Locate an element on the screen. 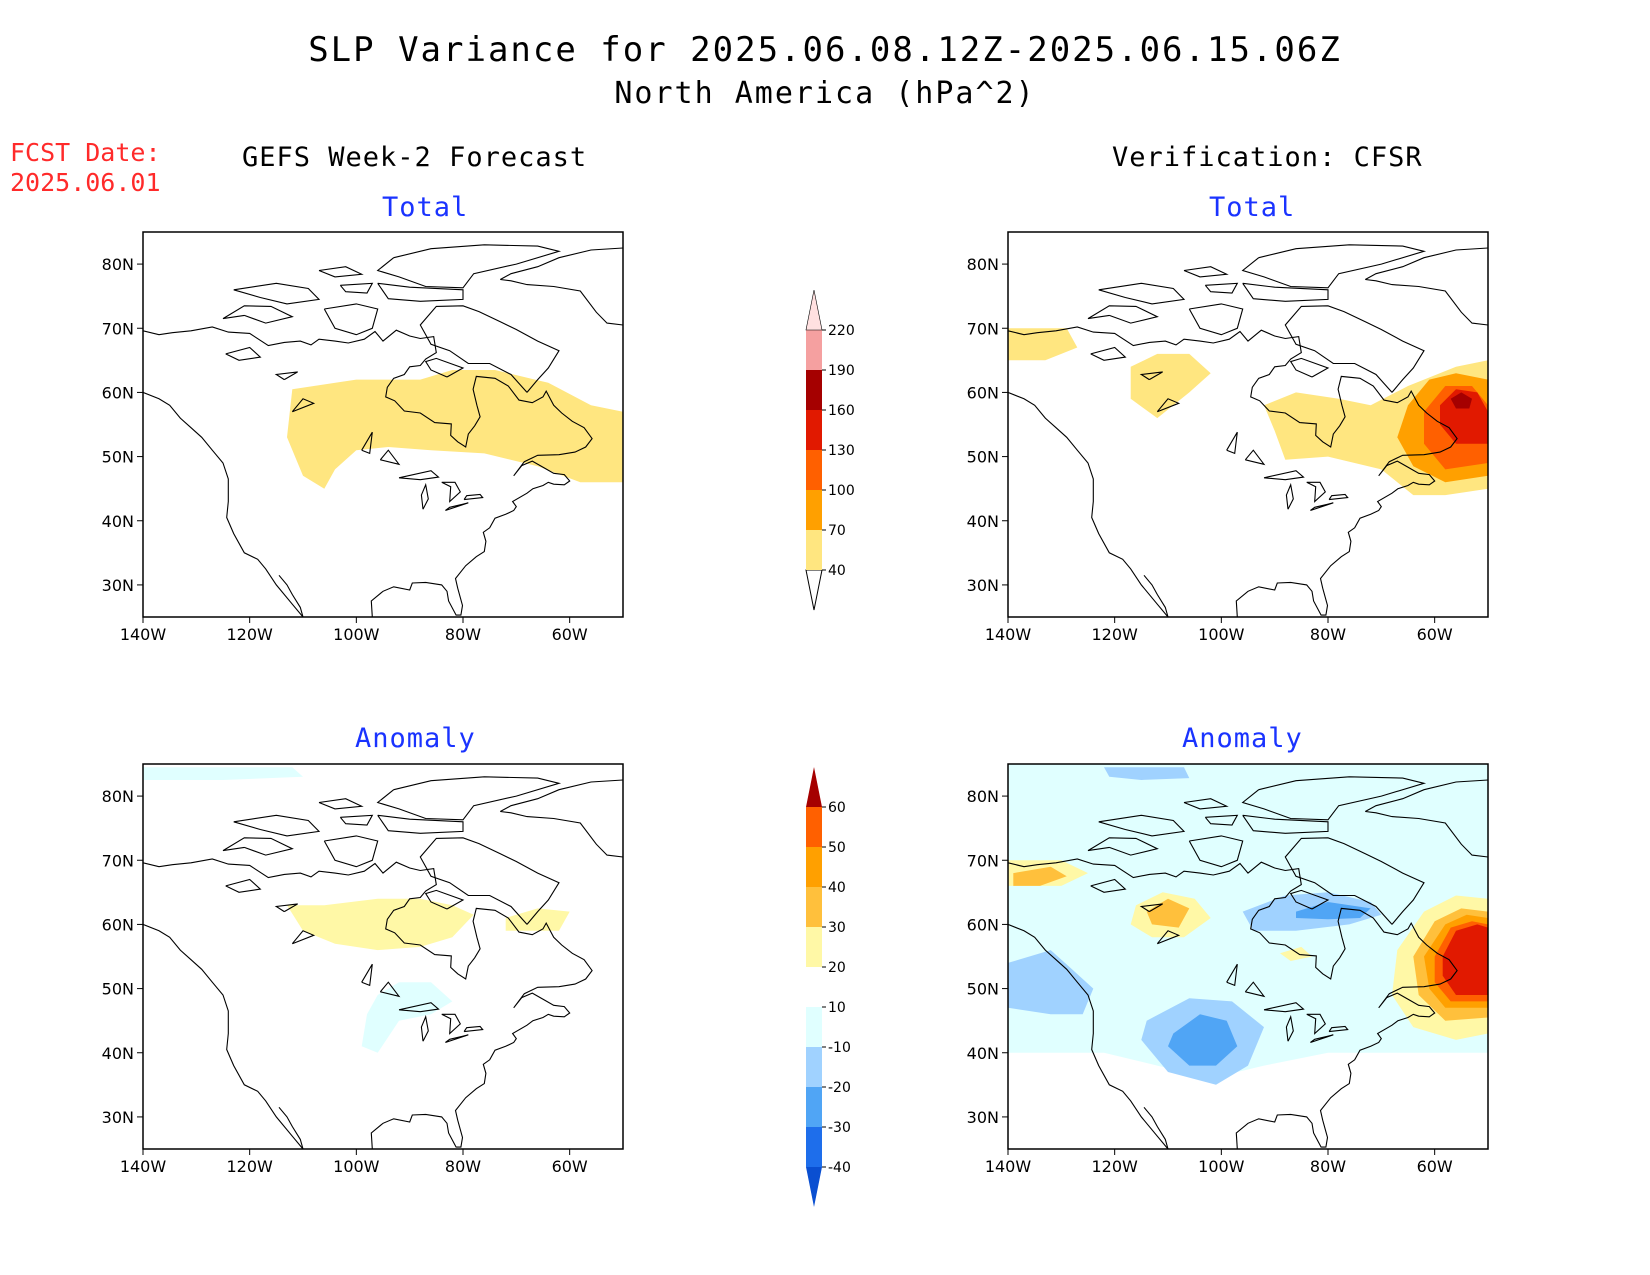  verification-total-map: 140W 120W 100W 80W 60W 30N 40N 50N 60N 70N 80N is located at coordinates (1228, 437).